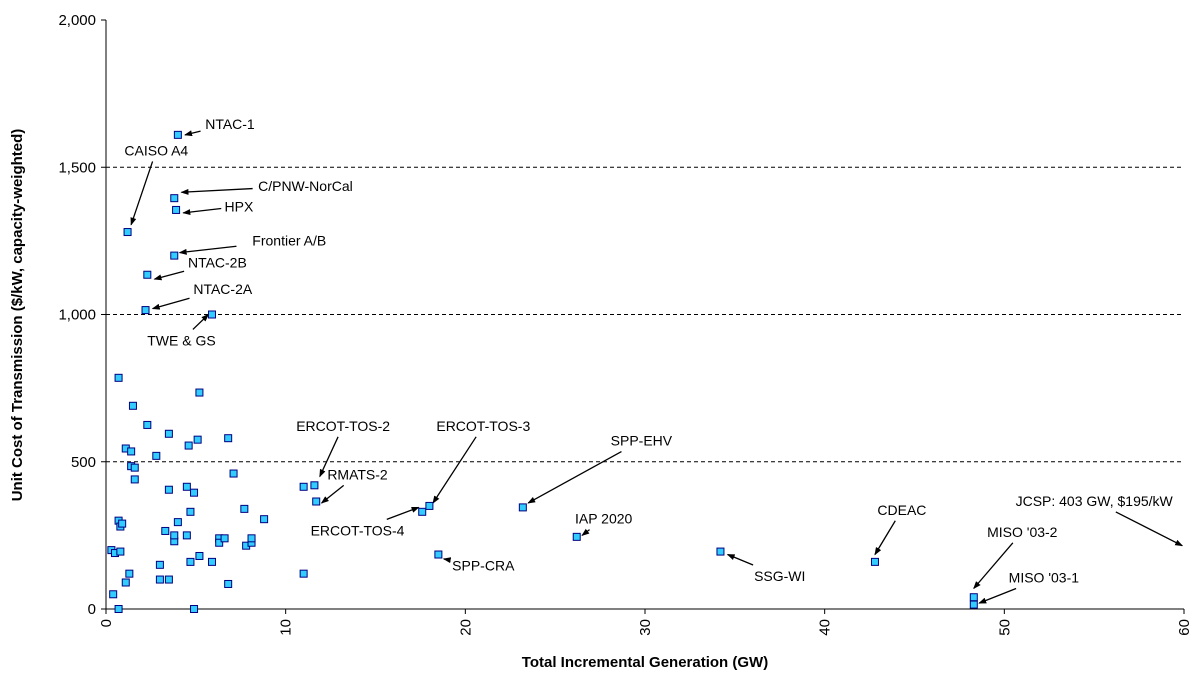 The height and width of the screenshot is (683, 1196). What do you see at coordinates (465, 627) in the screenshot?
I see `x-tick-label: 20` at bounding box center [465, 627].